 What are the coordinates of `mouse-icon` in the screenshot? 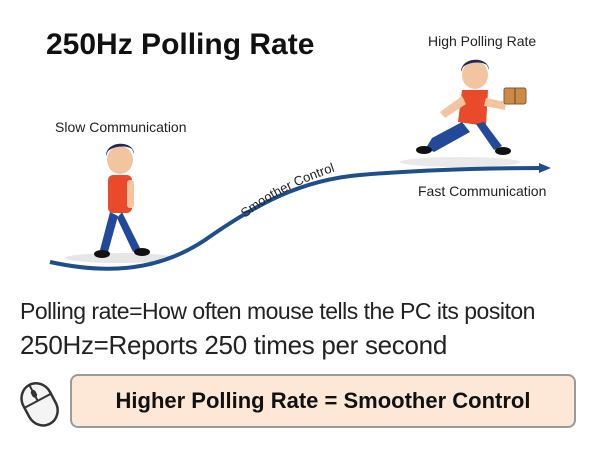 It's located at (39, 404).